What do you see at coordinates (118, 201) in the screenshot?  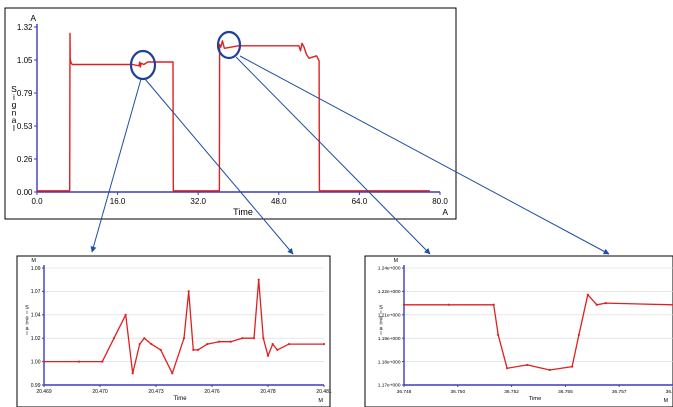 I see `main-x-tick-label: 16.0` at bounding box center [118, 201].